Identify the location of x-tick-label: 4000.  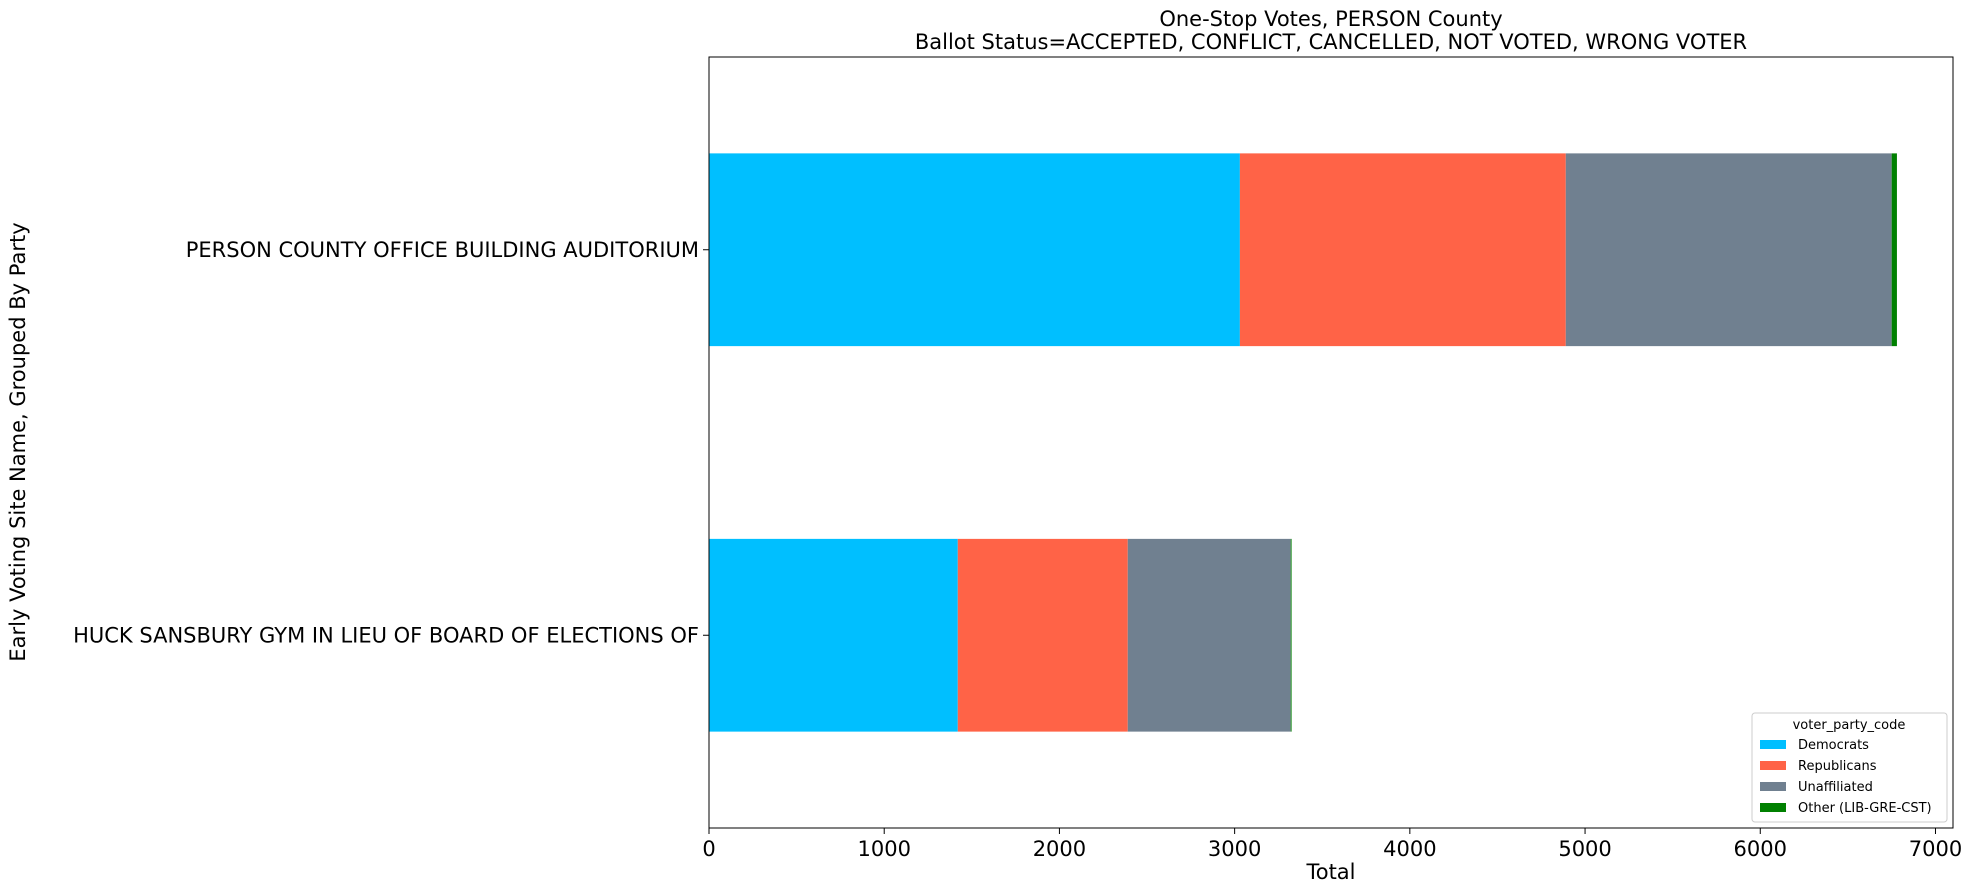
(1409, 849).